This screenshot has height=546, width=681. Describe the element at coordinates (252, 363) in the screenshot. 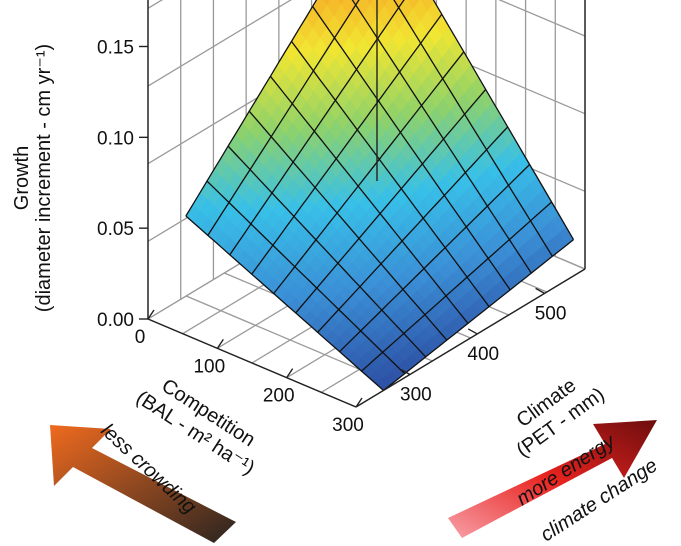

I see `competition-axis-line` at that location.